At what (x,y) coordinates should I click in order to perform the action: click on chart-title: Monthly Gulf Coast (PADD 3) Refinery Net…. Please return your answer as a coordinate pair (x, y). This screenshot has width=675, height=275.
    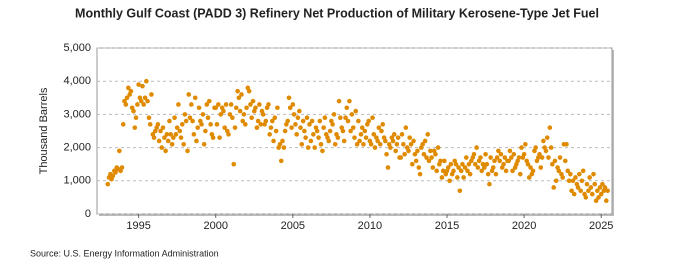
    Looking at the image, I should click on (337, 13).